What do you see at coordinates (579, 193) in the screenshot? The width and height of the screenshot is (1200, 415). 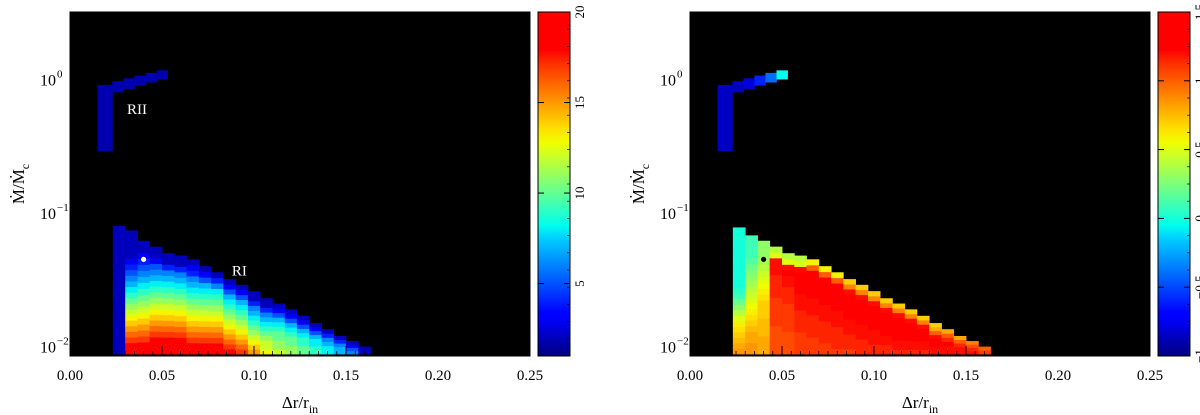 I see `left-colorbar-tick-label: 10` at bounding box center [579, 193].